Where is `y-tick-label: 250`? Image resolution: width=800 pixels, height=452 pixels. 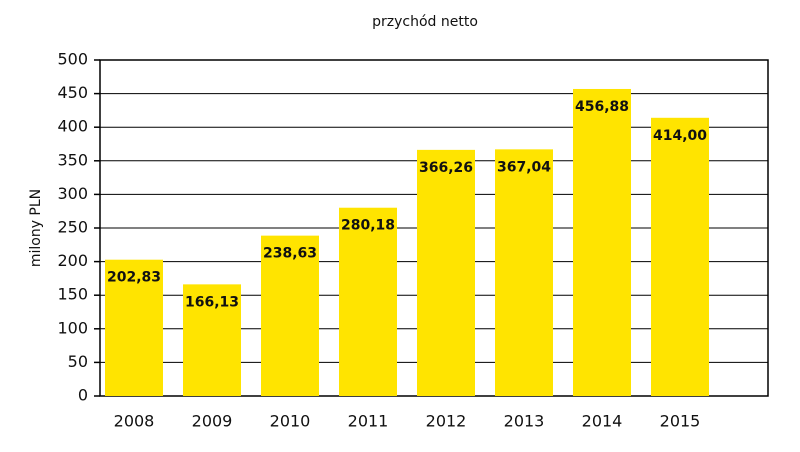
y-tick-label: 250 is located at coordinates (72, 227).